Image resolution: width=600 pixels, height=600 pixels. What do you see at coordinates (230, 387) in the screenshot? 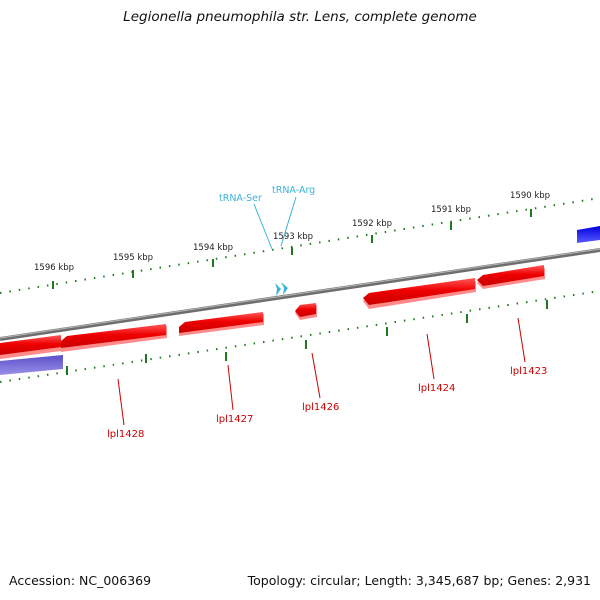
I see `lpl1427-leader` at bounding box center [230, 387].